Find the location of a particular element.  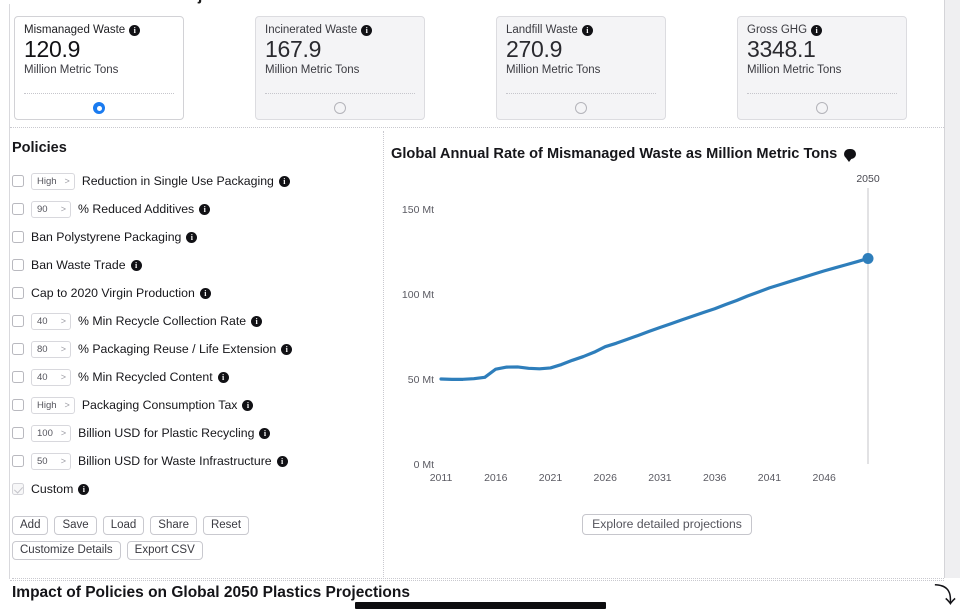

kpi-card-value: 120.9 is located at coordinates (52, 49).